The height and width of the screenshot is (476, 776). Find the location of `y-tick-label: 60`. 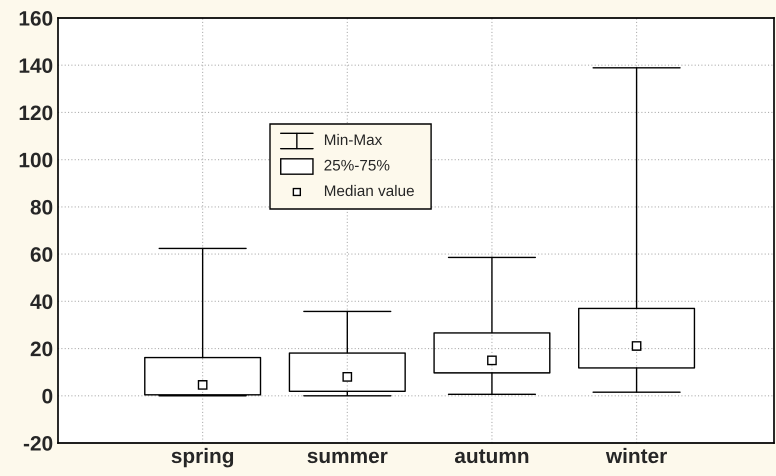

y-tick-label: 60 is located at coordinates (41, 254).